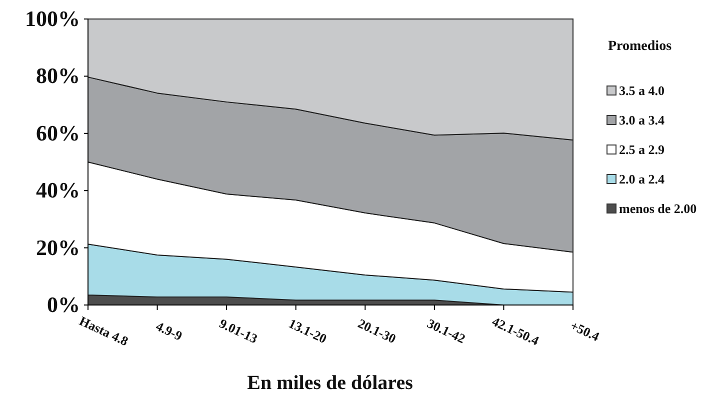 Image resolution: width=723 pixels, height=402 pixels. Describe the element at coordinates (52, 19) in the screenshot. I see `y-tick-label: 100%` at that location.